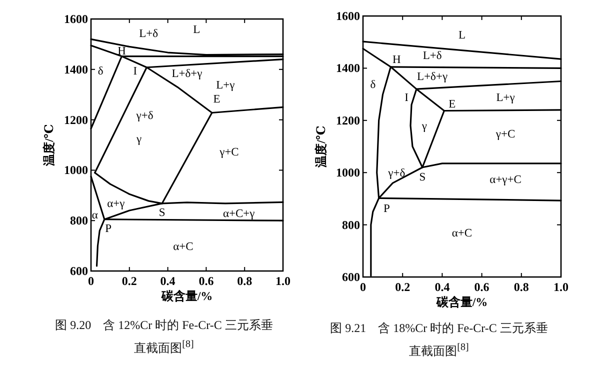 The width and height of the screenshot is (600, 373). What do you see at coordinates (95, 215) in the screenshot?
I see `annotation: α` at bounding box center [95, 215].